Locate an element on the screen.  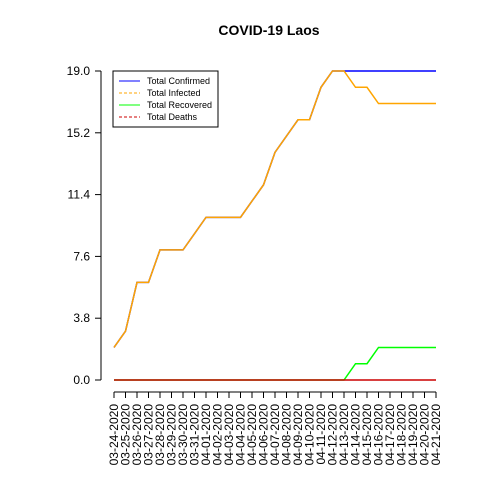
x-tick-label: 04-10-2020 is located at coordinates (310, 435).